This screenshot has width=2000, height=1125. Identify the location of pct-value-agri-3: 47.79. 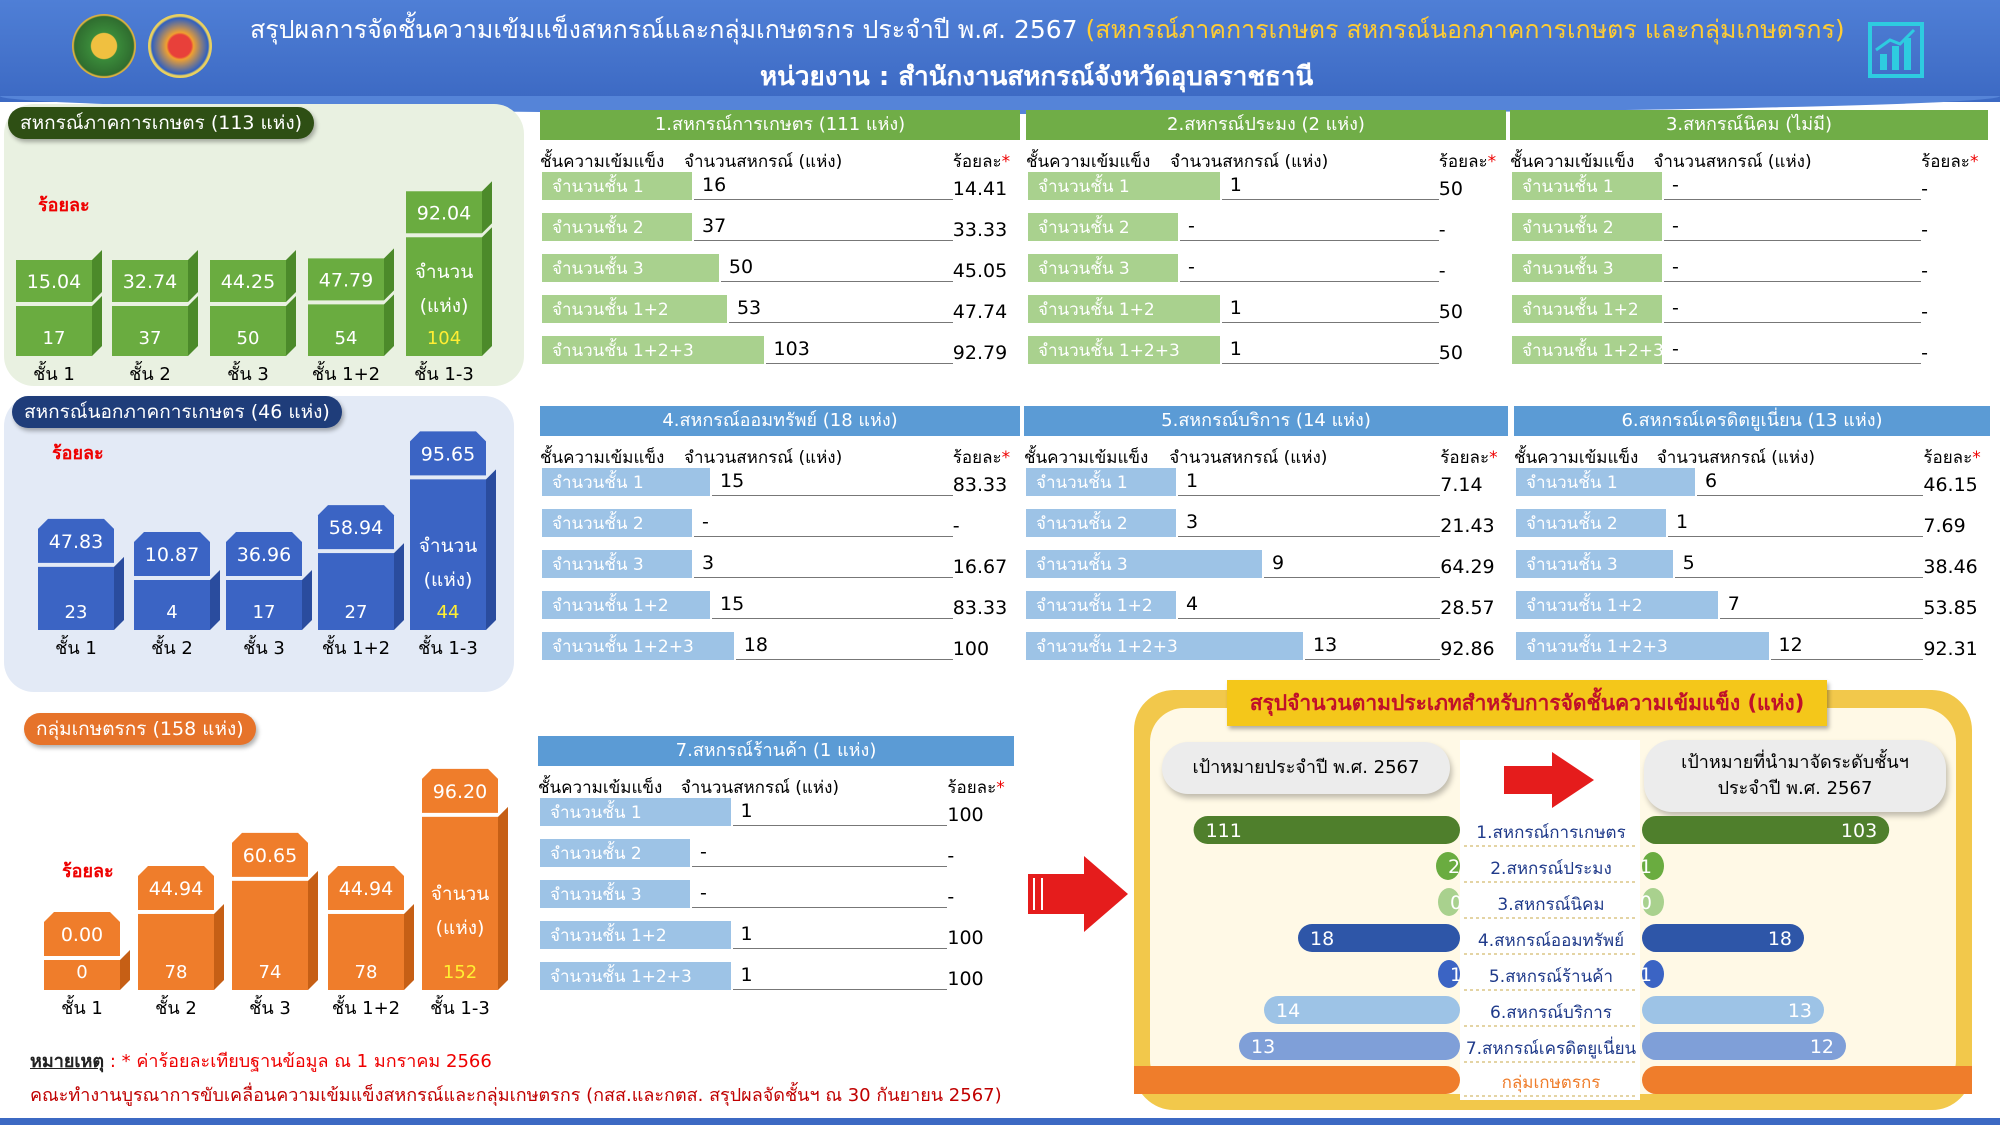
(346, 280).